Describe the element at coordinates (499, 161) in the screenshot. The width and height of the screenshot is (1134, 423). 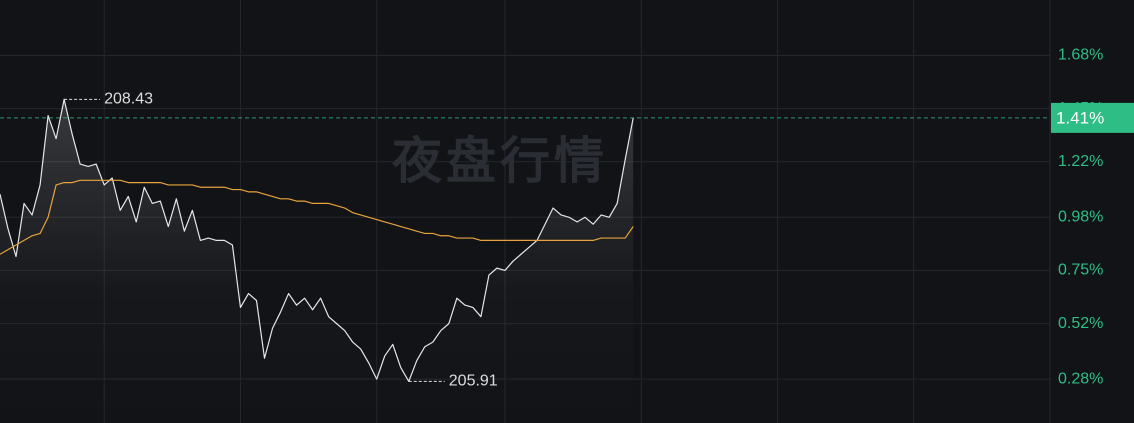
I see `watermark: 夜盘行情` at that location.